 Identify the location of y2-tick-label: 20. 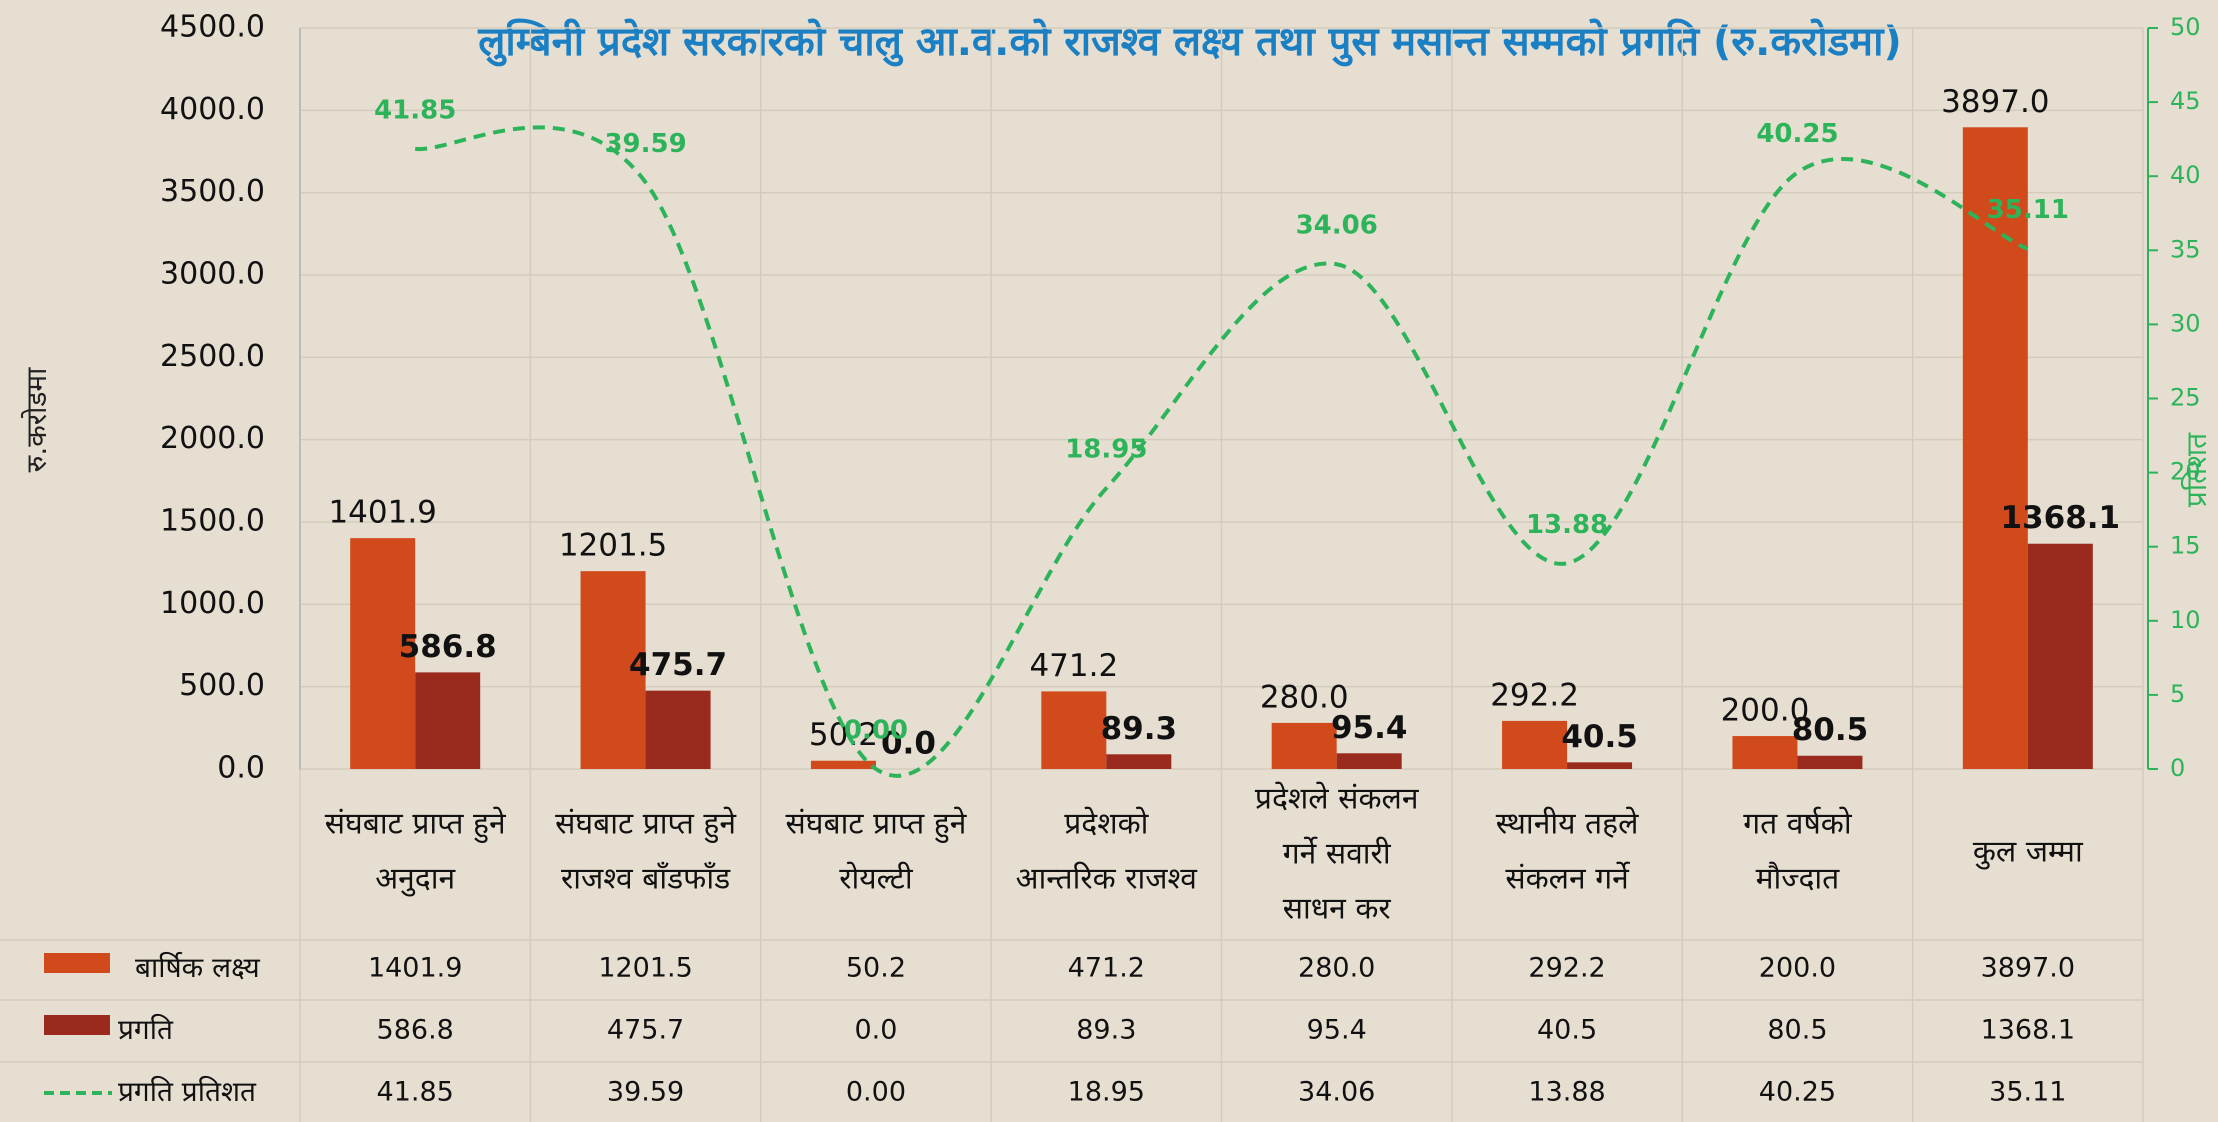
(2185, 472).